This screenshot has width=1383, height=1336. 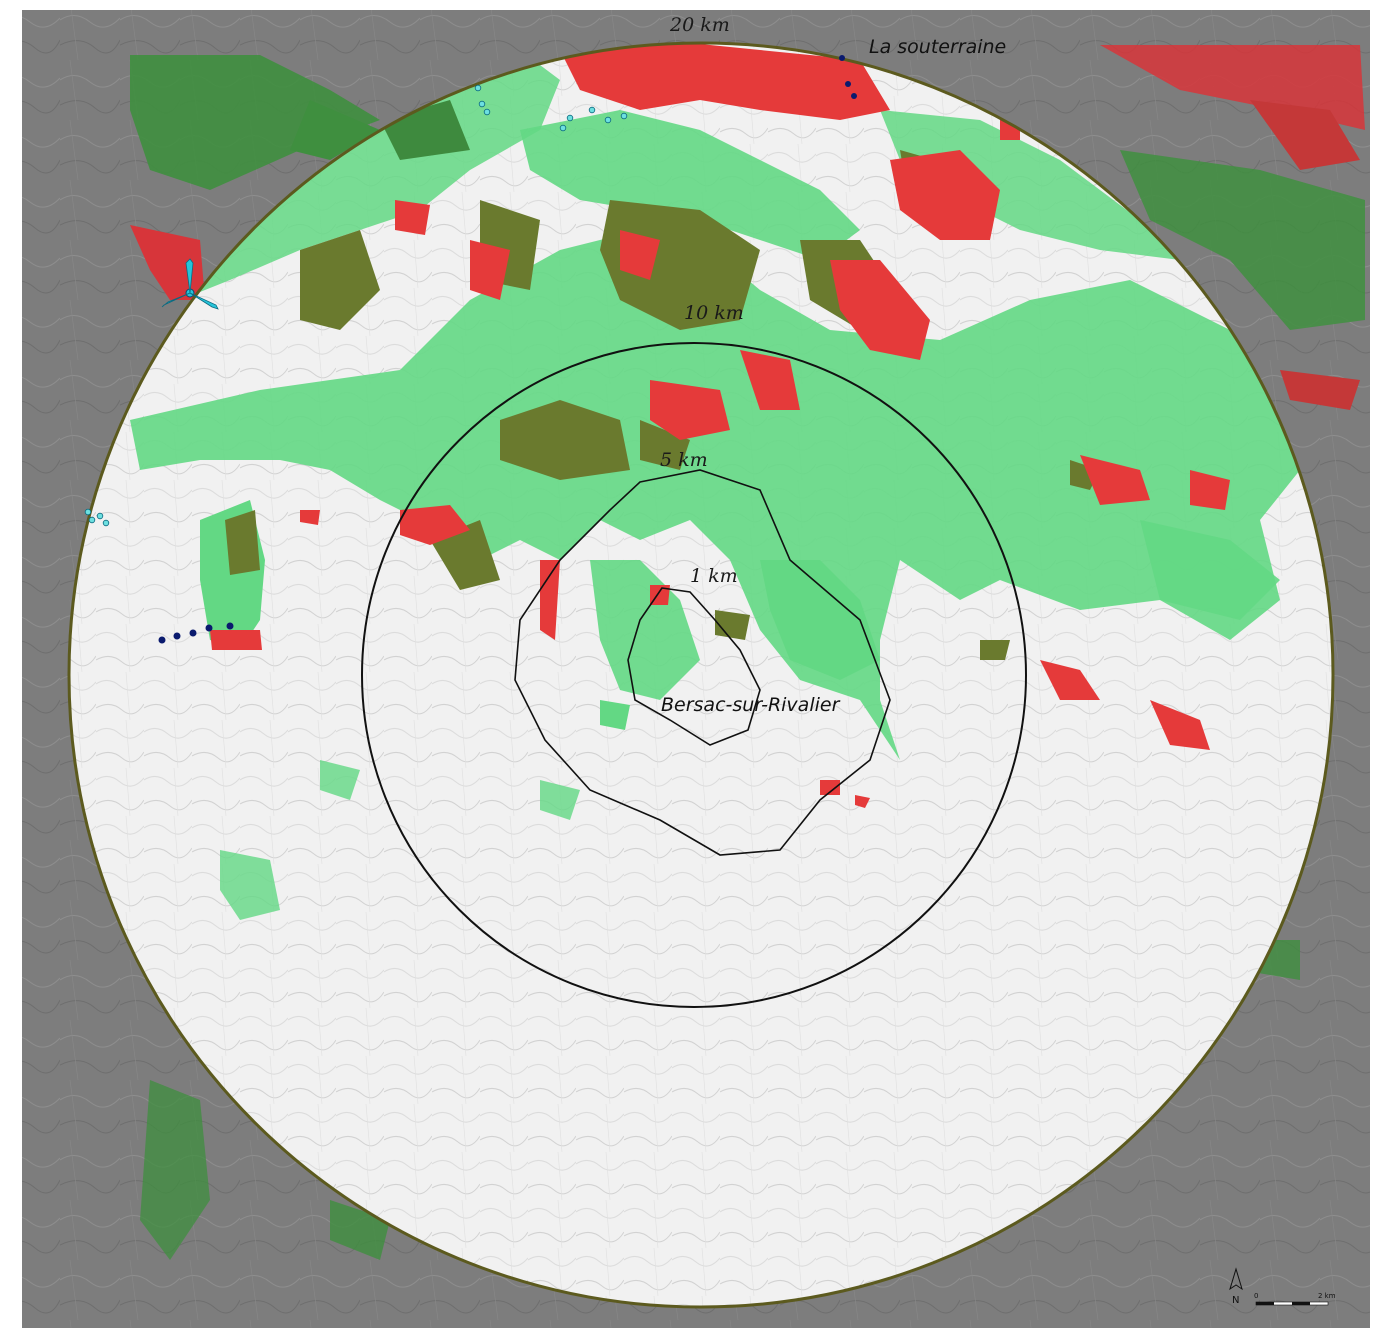 What do you see at coordinates (190, 284) in the screenshot?
I see `wind-turbine-icon` at bounding box center [190, 284].